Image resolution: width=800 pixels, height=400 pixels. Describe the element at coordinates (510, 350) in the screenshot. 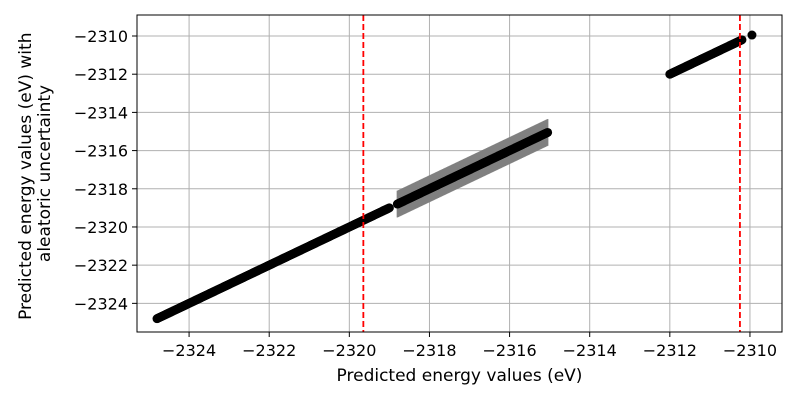

I see `x-tick-label: −2316` at that location.